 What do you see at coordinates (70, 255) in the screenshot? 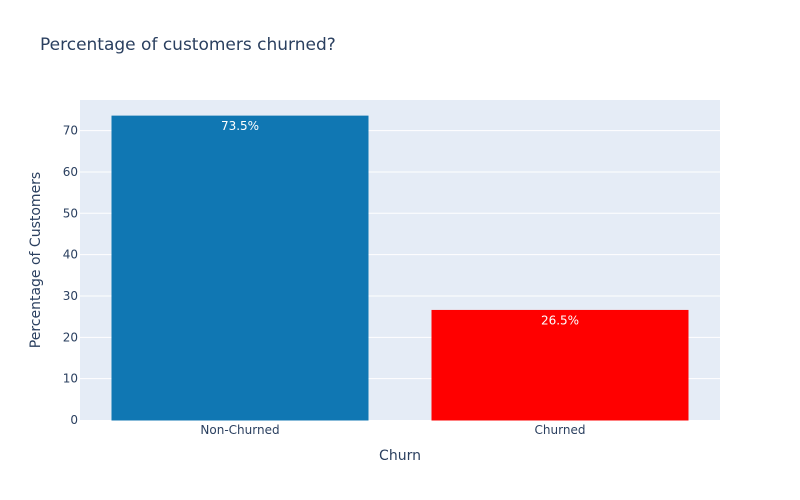
I see `y-tick-label: 40` at bounding box center [70, 255].